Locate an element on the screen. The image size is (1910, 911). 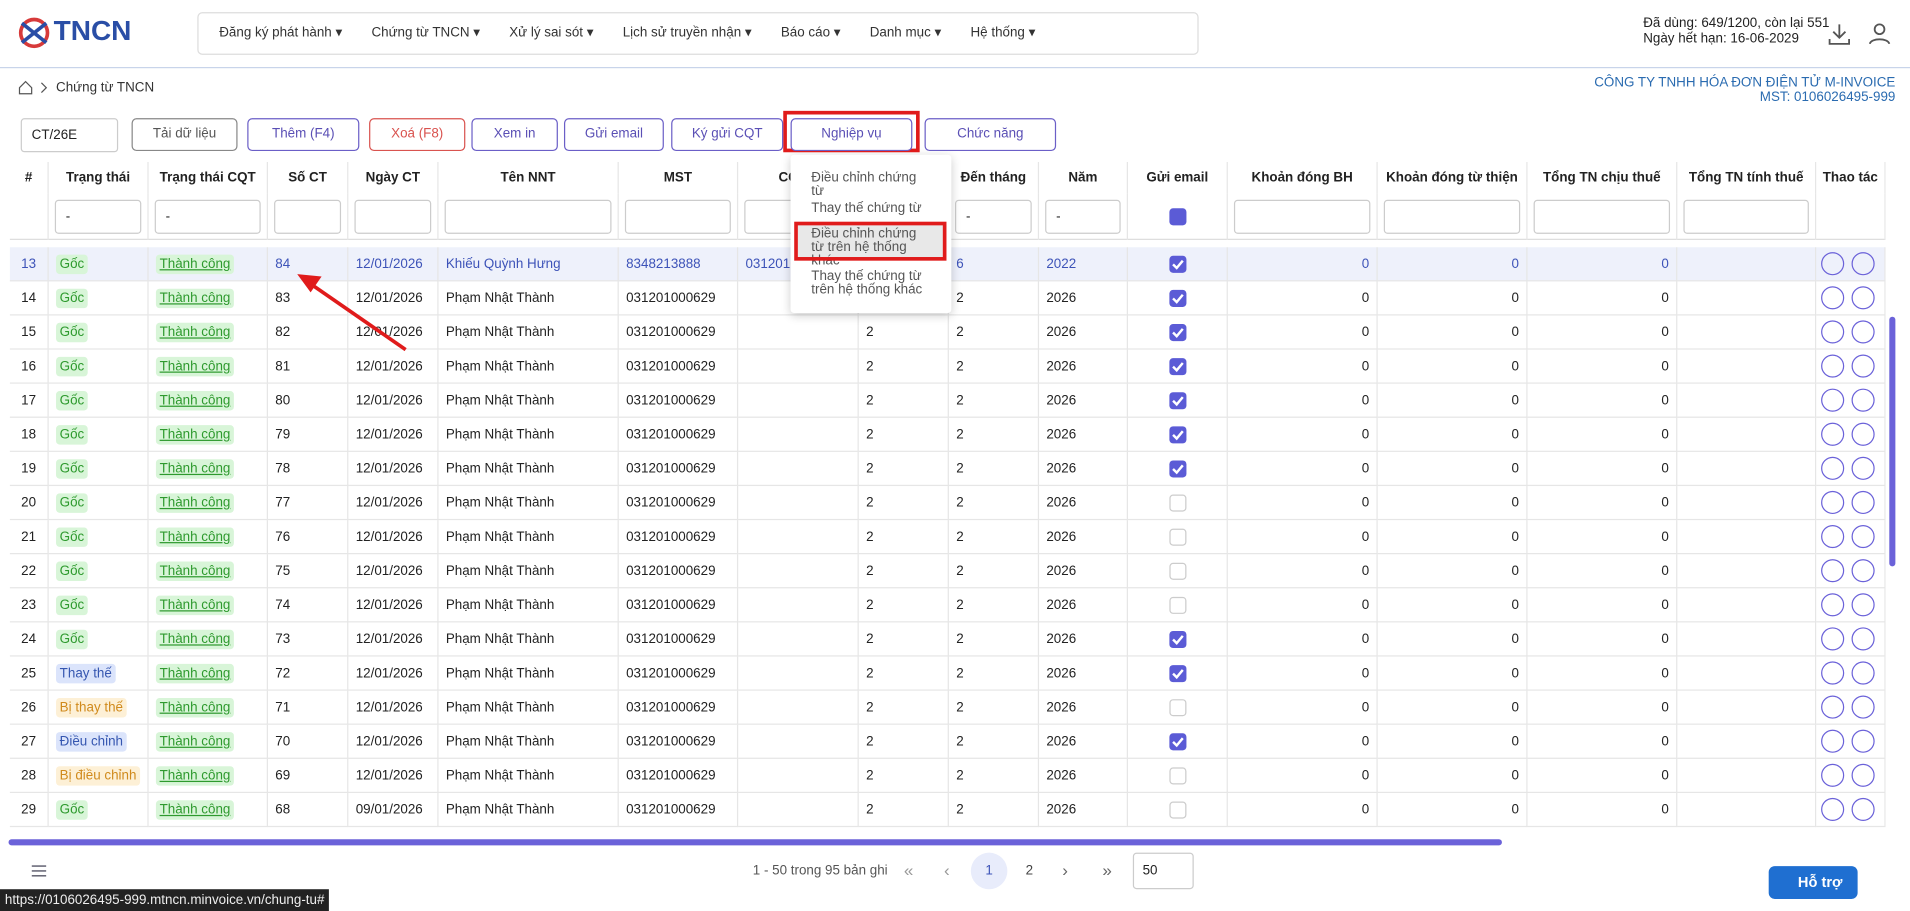
menu-item: Điều chỉnh chứng từ trên hệ thống khác is located at coordinates (871, 245).